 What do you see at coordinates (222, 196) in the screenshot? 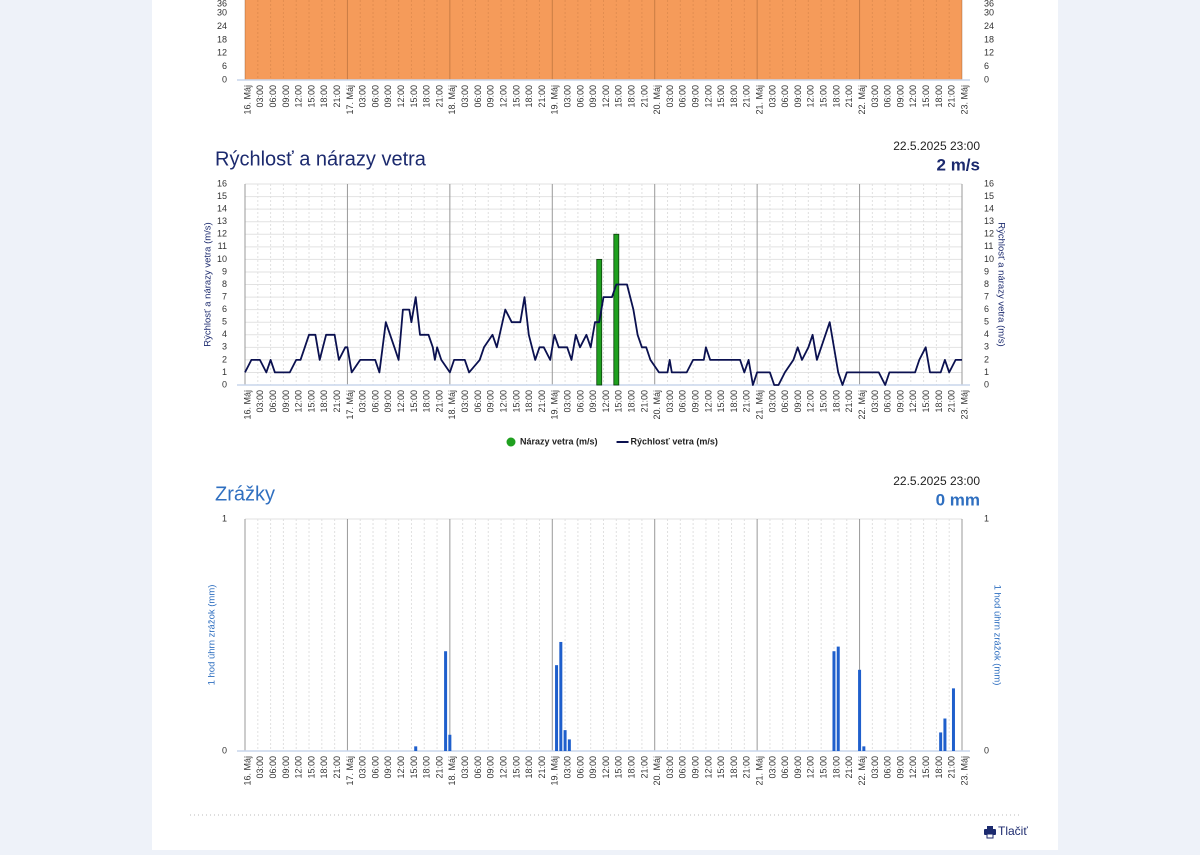
I see `y-tick-label: 15` at bounding box center [222, 196].